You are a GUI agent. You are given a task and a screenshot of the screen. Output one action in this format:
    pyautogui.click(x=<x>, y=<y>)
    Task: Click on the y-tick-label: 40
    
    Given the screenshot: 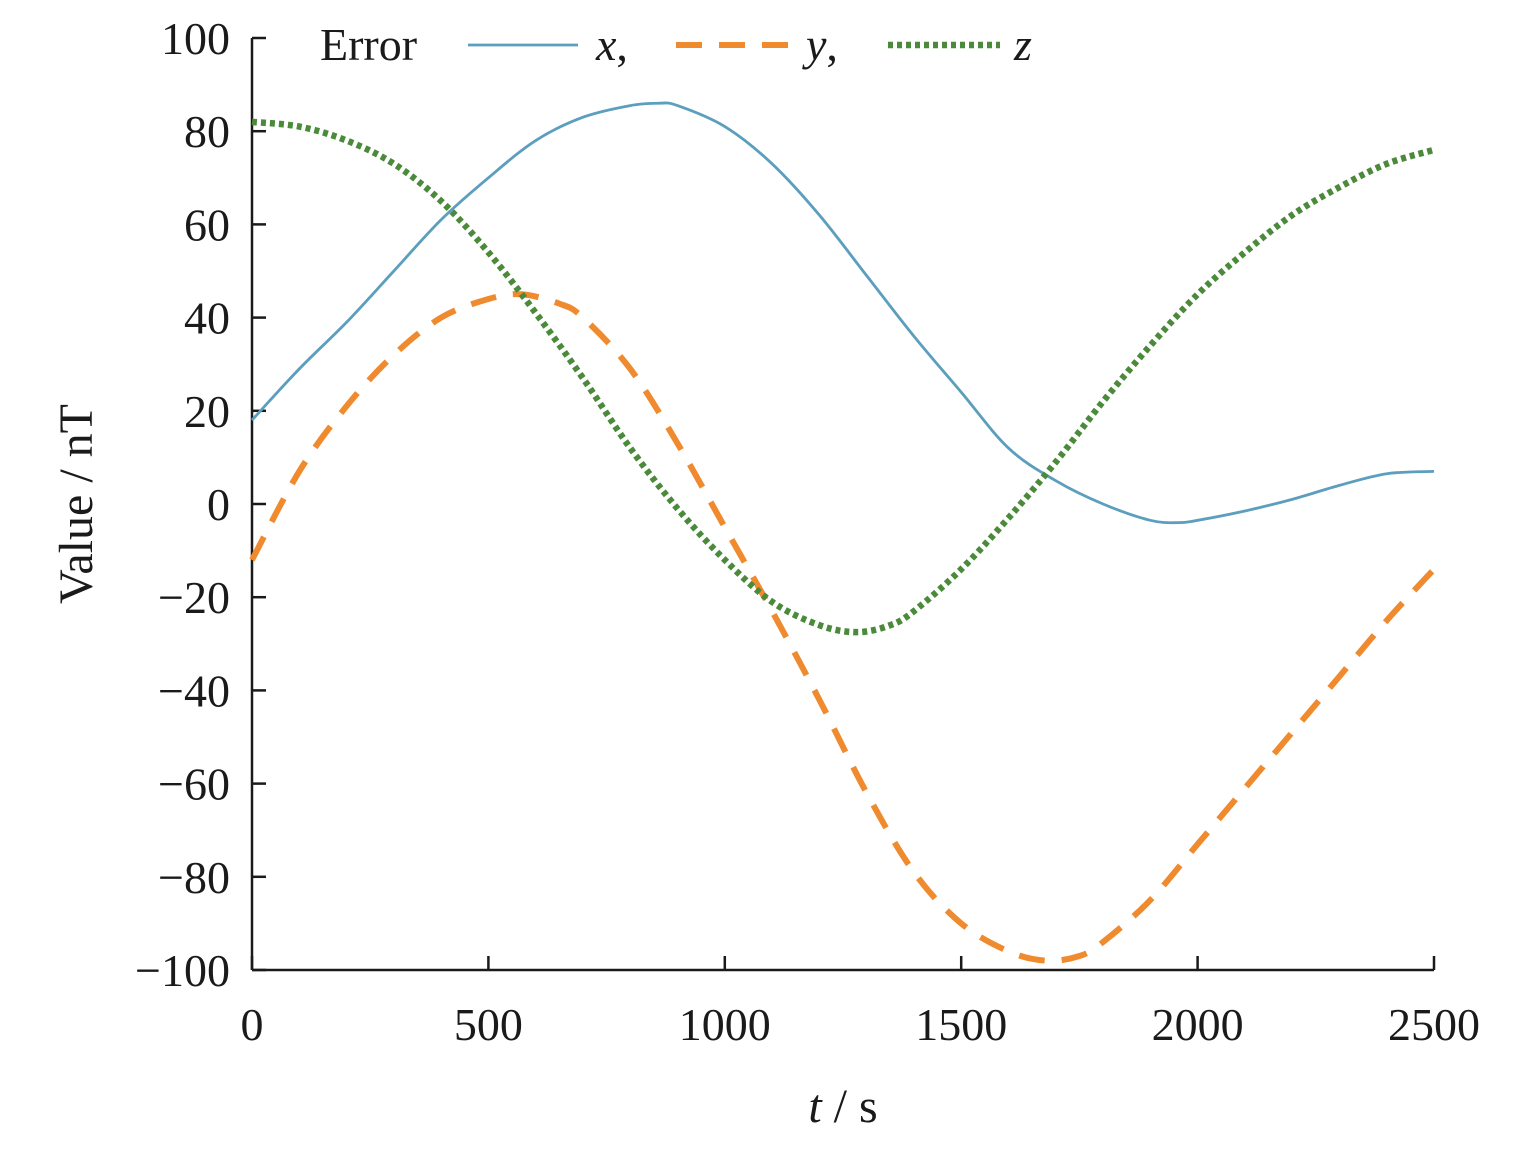 What is the action you would take?
    pyautogui.click(x=207, y=318)
    